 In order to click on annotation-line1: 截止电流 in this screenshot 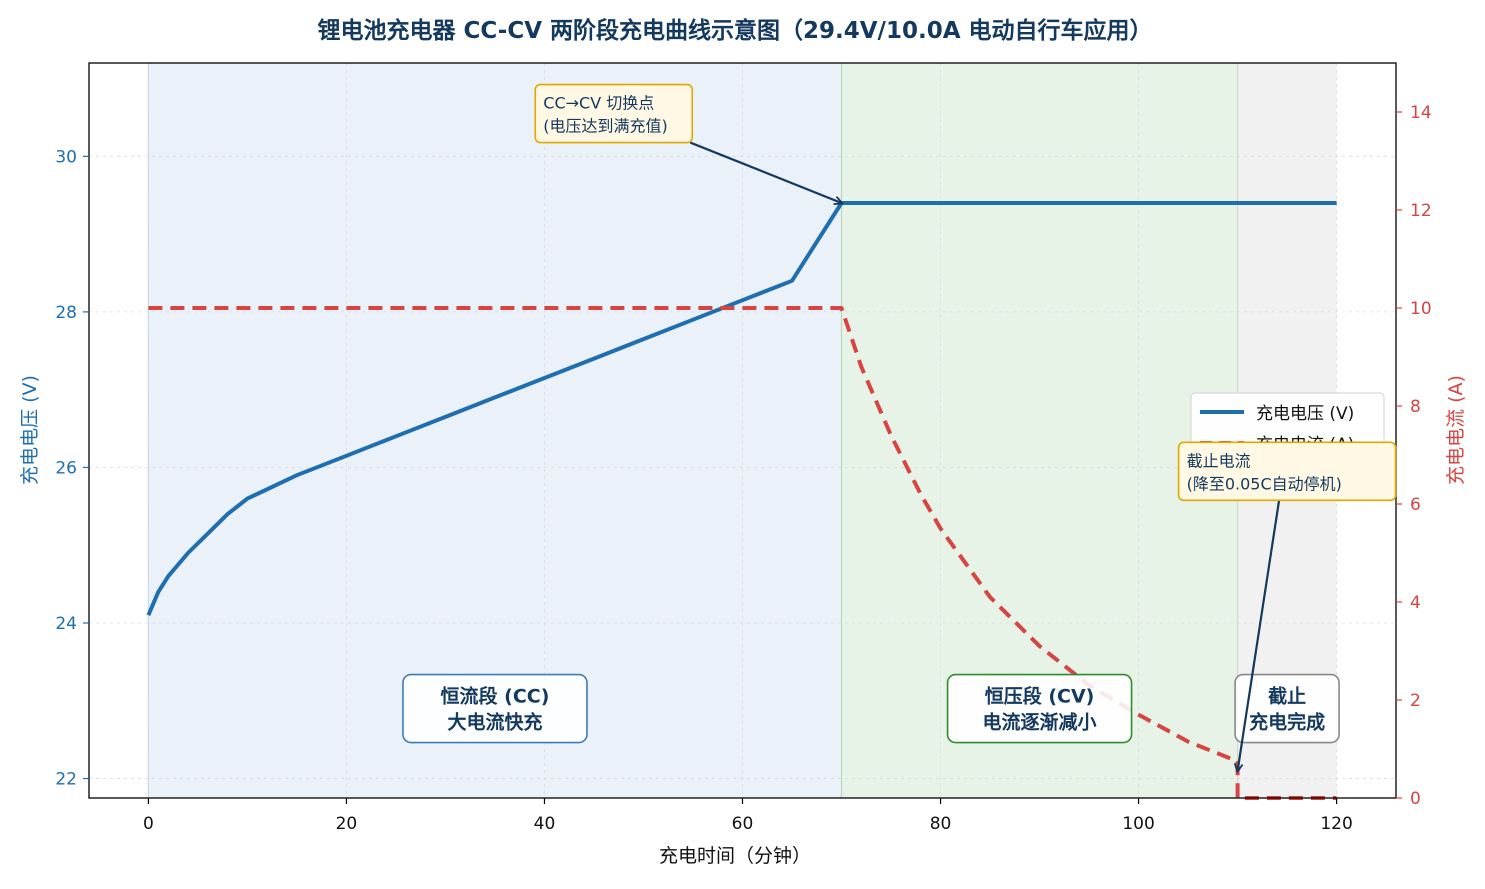, I will do `click(1219, 460)`.